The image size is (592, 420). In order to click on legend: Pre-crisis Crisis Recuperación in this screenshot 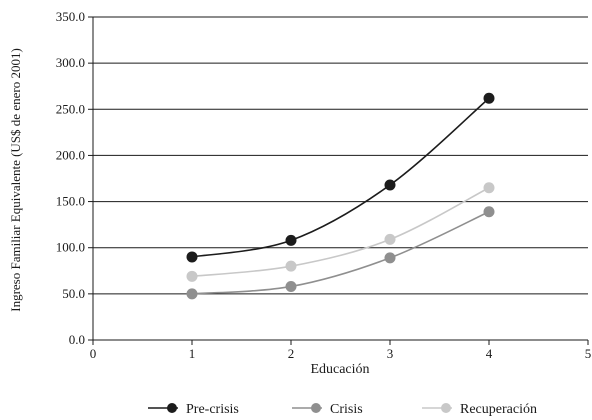, I will do `click(342, 409)`.